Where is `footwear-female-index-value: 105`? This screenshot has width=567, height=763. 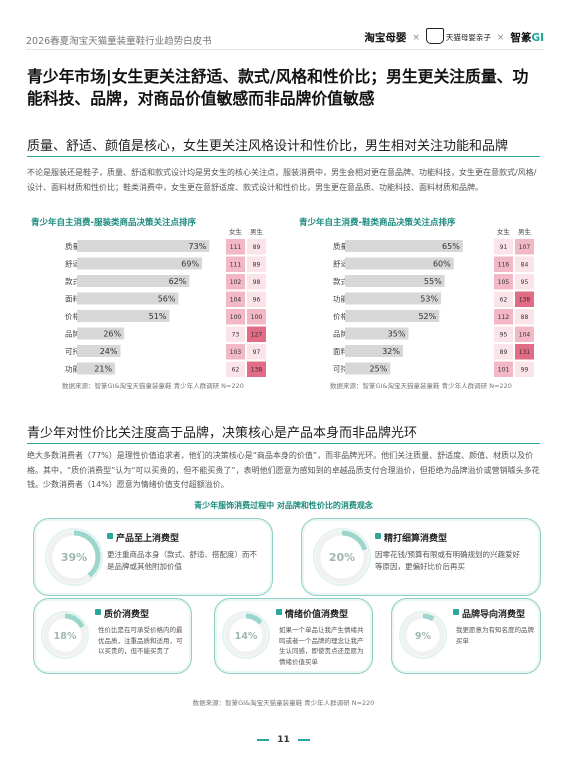 footwear-female-index-value: 105 is located at coordinates (504, 282).